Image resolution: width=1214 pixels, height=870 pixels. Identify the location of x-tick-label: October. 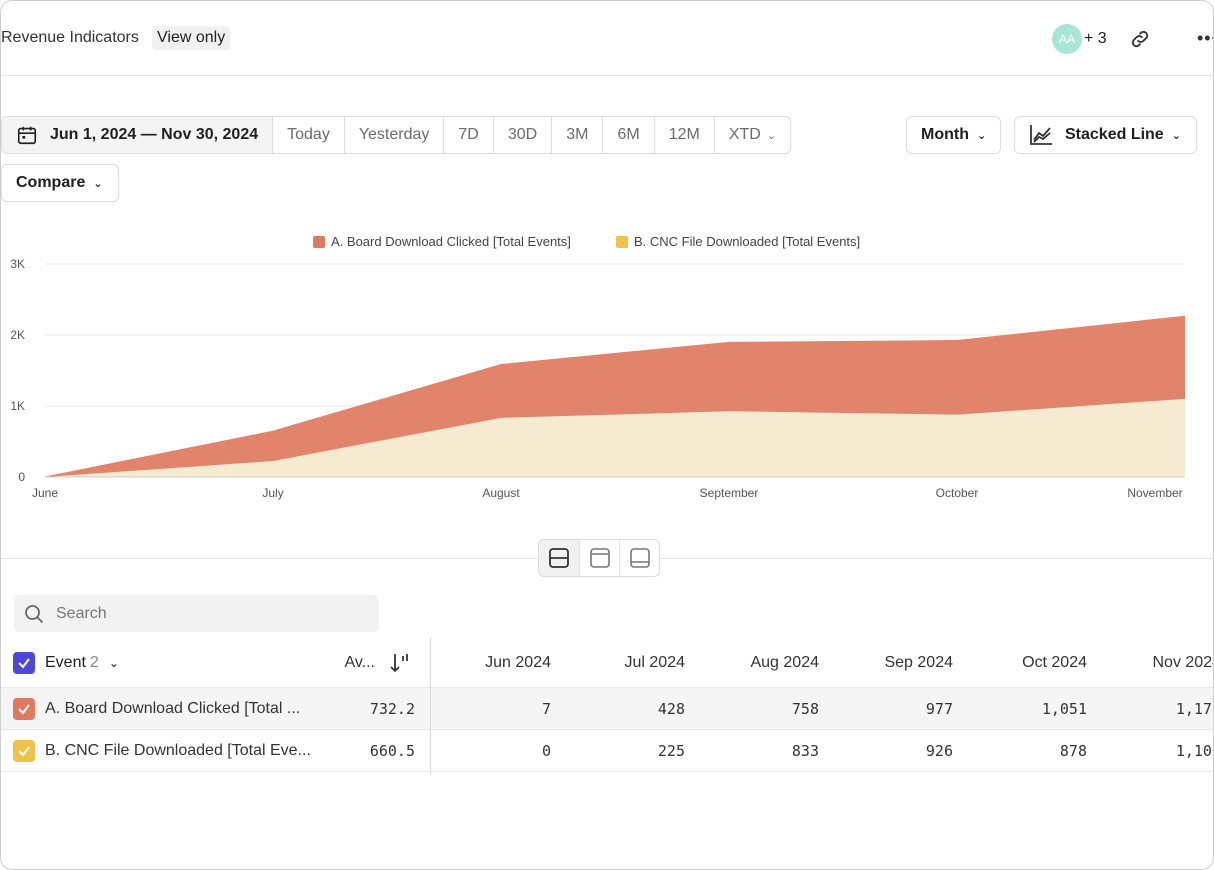
(957, 493).